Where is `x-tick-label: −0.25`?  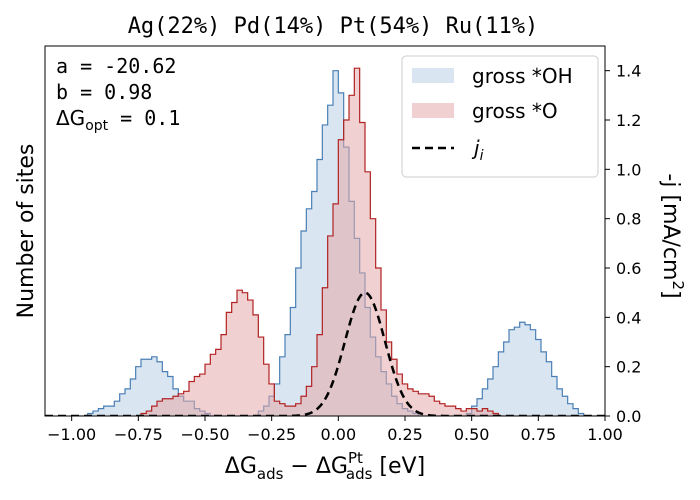 x-tick-label: −0.25 is located at coordinates (271, 434).